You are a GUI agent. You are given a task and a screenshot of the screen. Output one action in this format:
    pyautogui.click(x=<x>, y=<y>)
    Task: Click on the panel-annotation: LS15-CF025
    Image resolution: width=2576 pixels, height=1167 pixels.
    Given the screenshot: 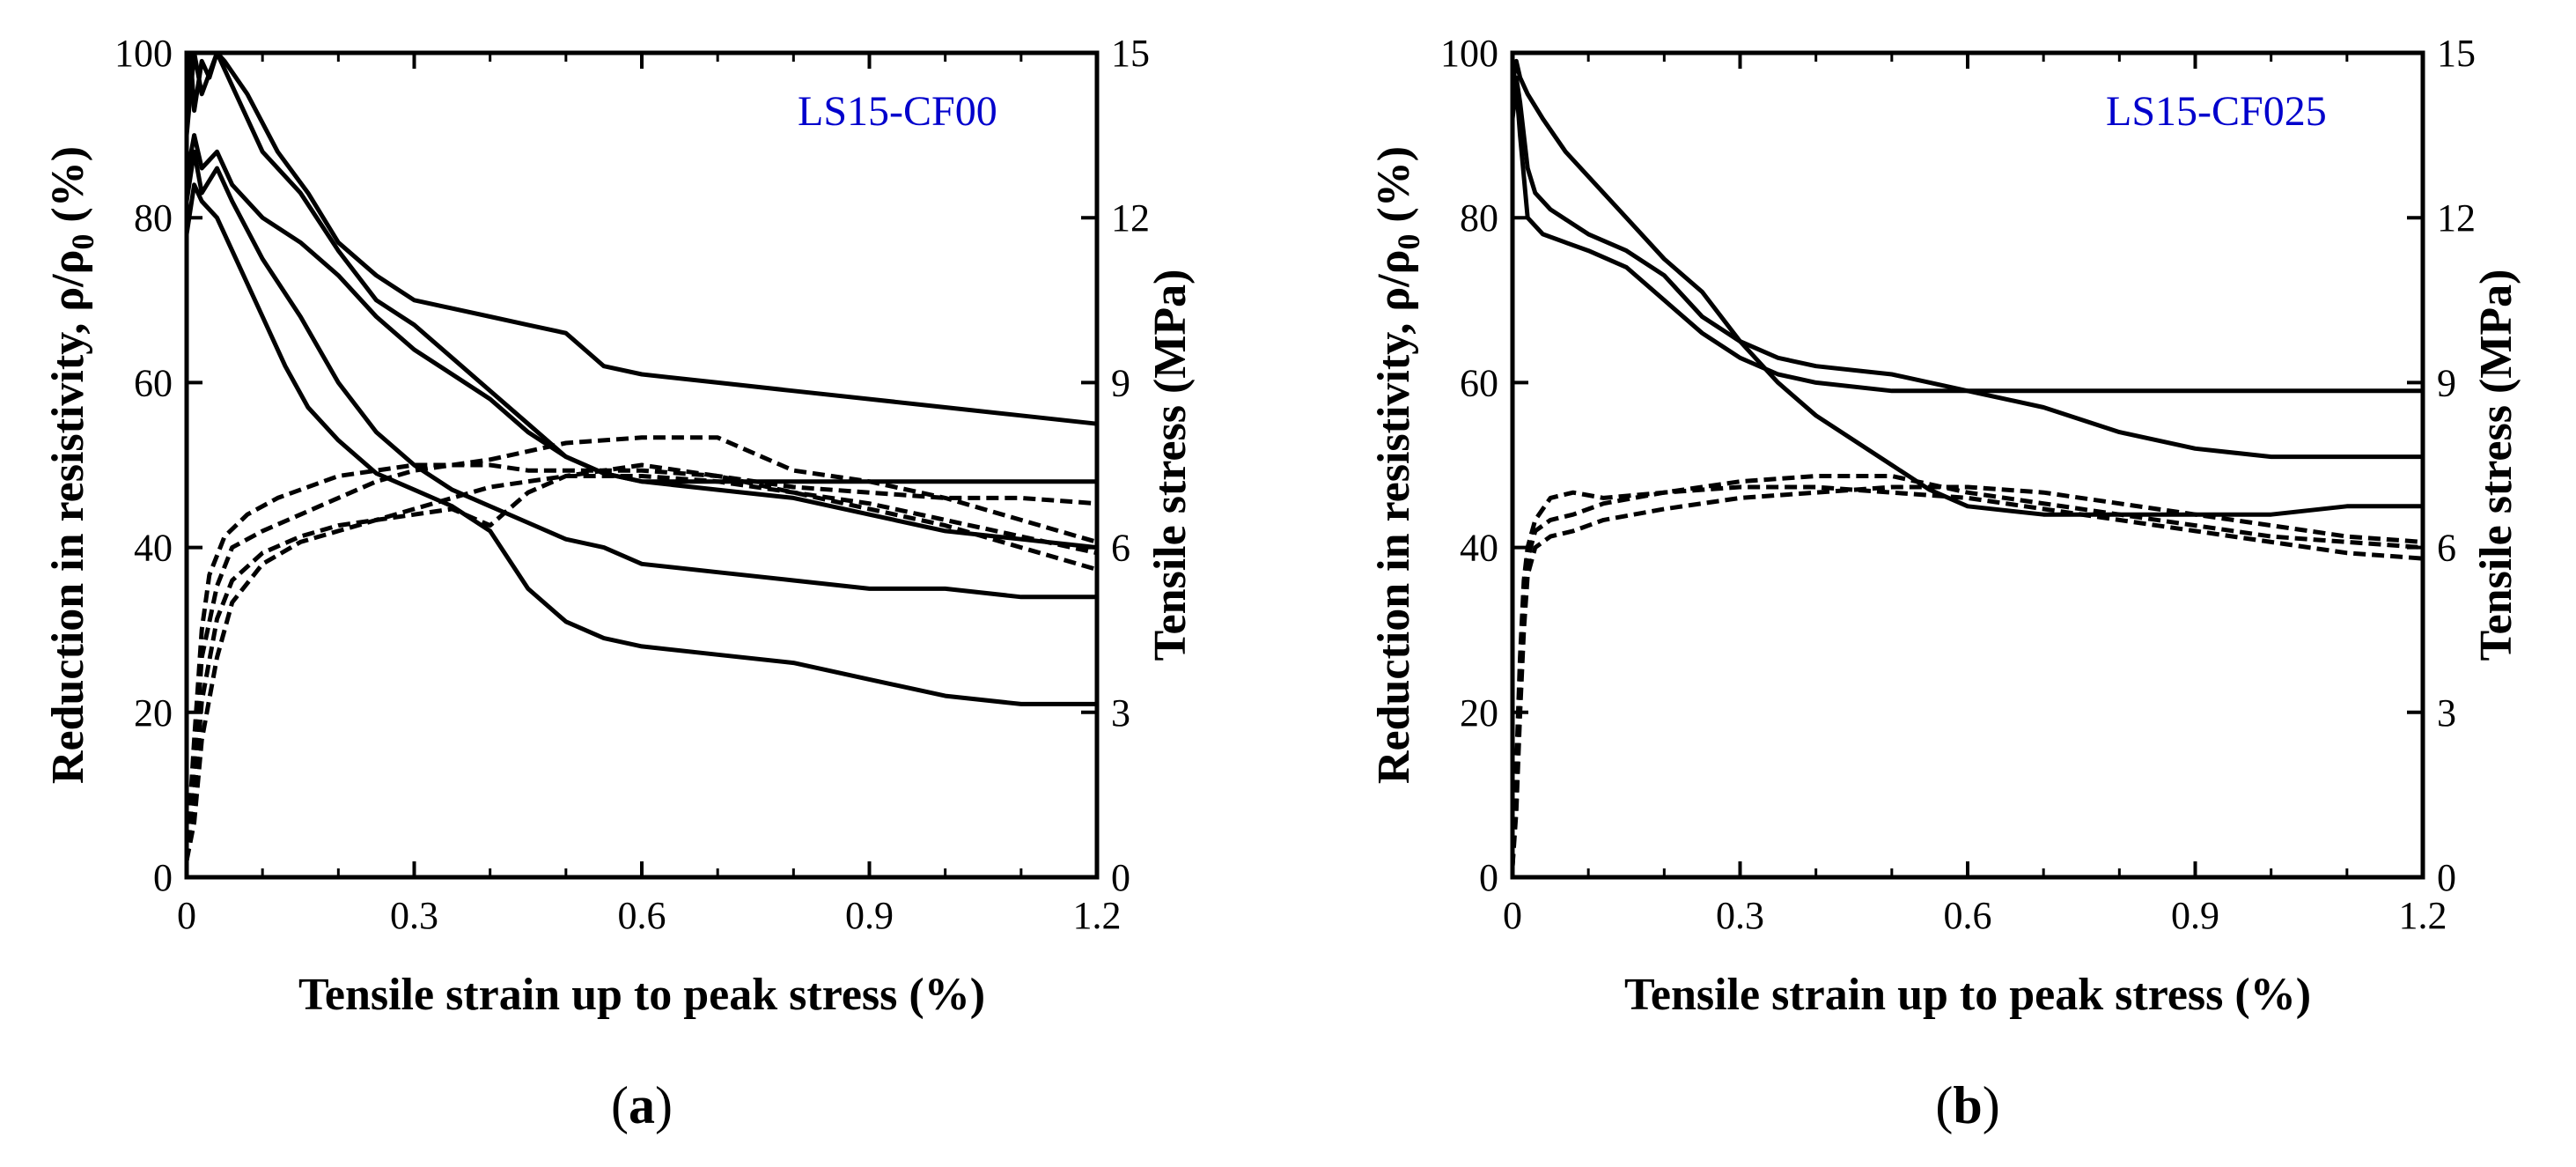 What is the action you would take?
    pyautogui.click(x=2217, y=111)
    